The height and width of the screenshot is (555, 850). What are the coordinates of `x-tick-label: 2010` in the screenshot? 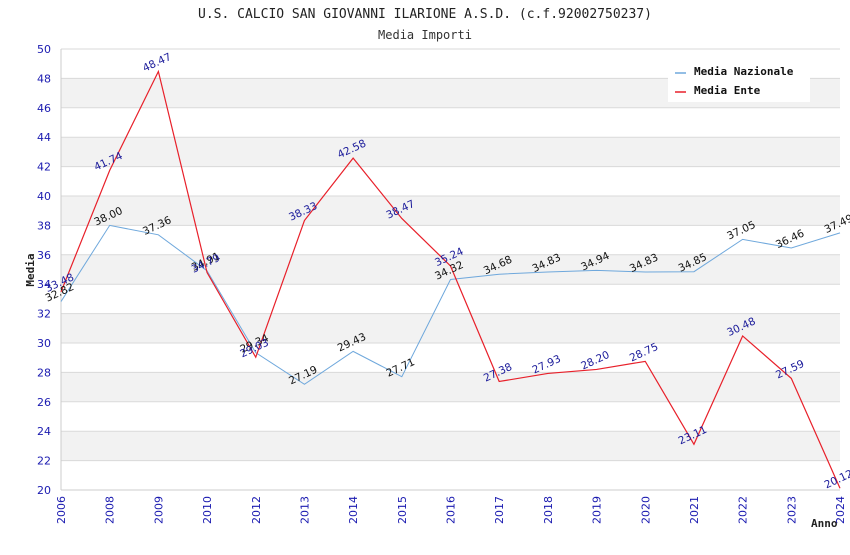 It's located at (207, 510).